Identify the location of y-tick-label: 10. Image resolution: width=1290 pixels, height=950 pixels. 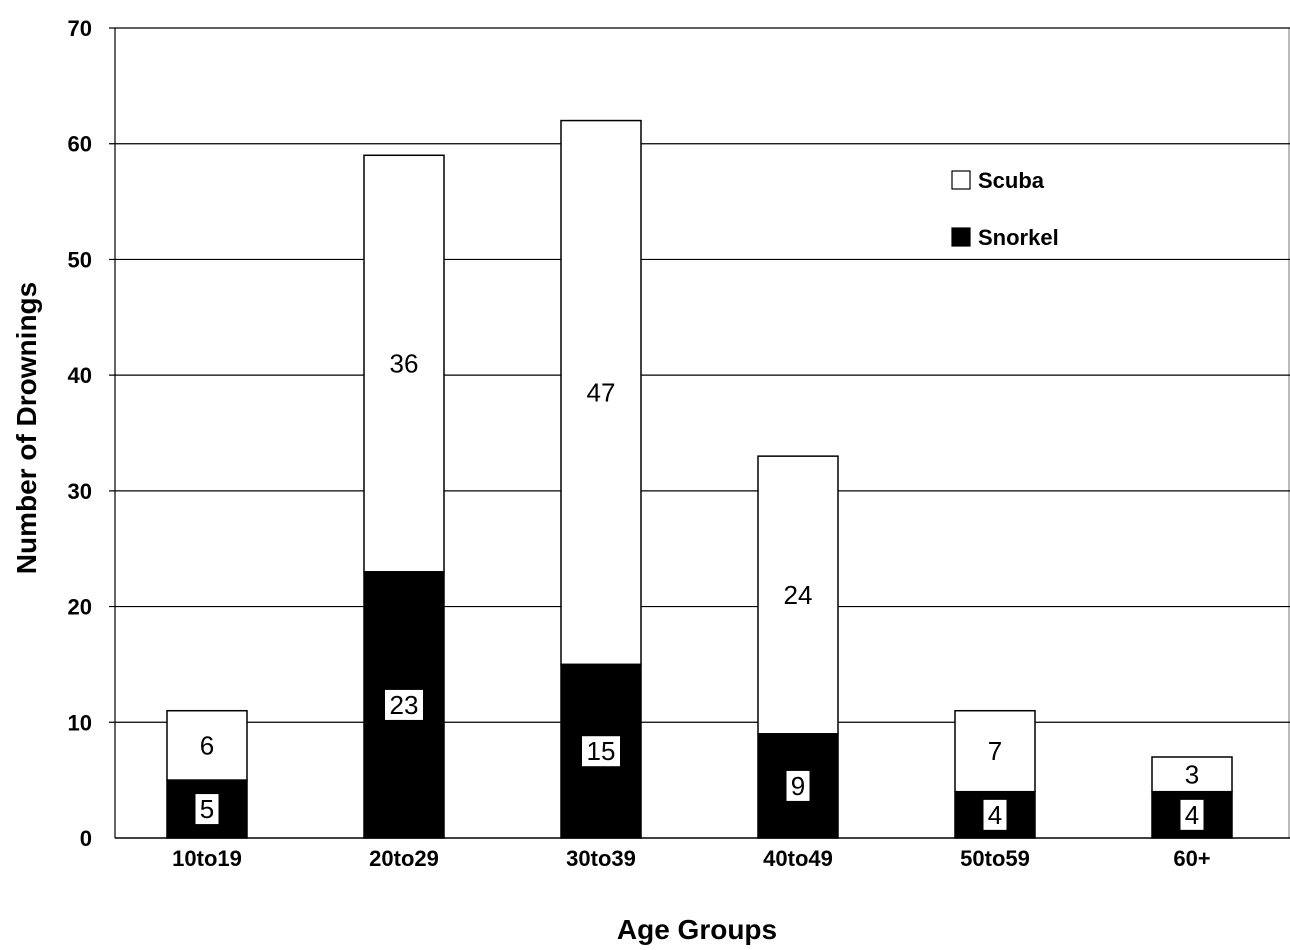
(80, 722).